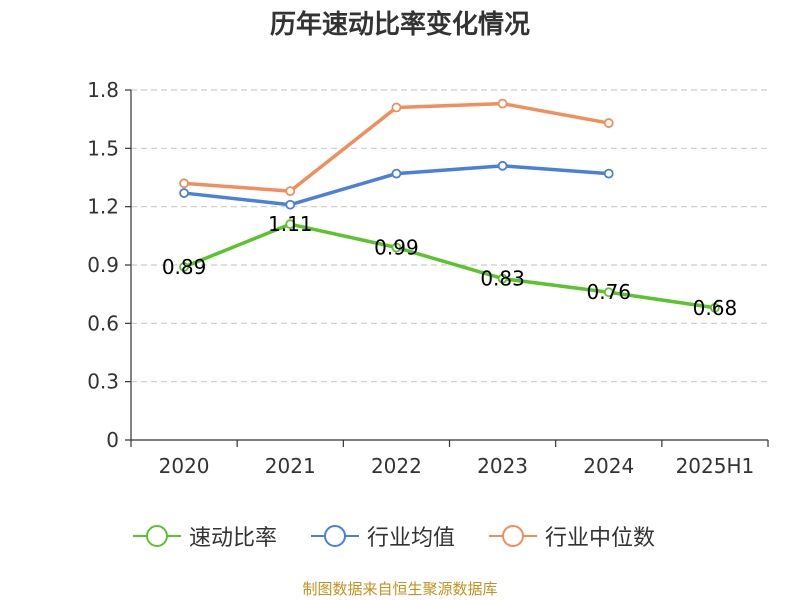  What do you see at coordinates (184, 466) in the screenshot?
I see `x-tick-label: 2020` at bounding box center [184, 466].